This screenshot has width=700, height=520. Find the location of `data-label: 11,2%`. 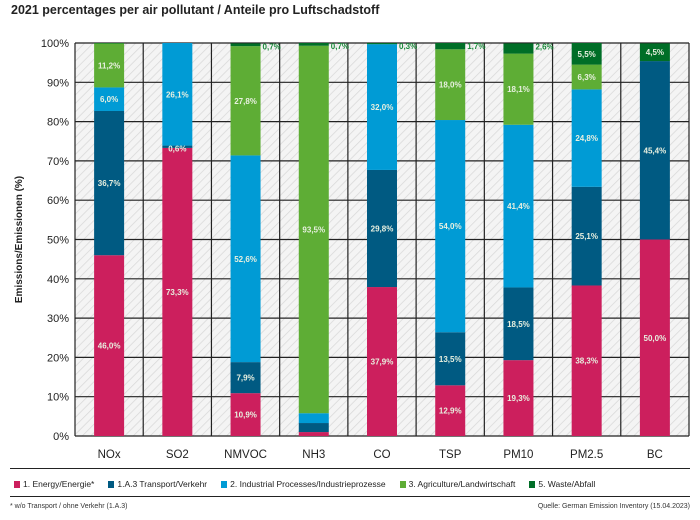

data-label: 11,2% is located at coordinates (109, 65).